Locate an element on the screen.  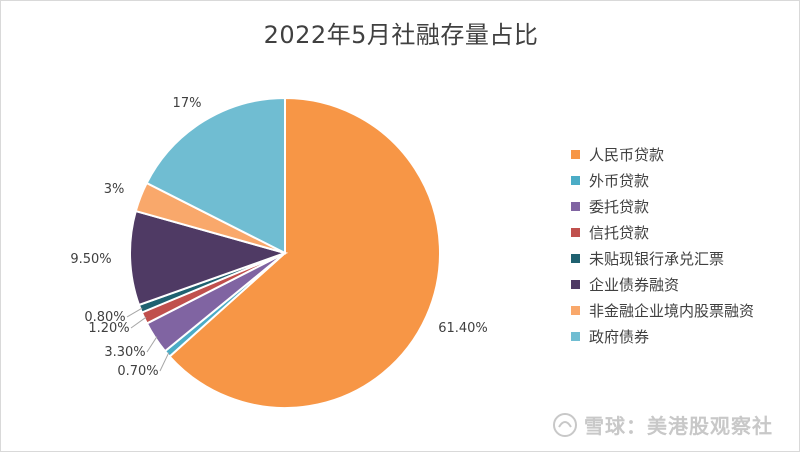
watermark: 雪球：美港股观察社 is located at coordinates (662, 424).